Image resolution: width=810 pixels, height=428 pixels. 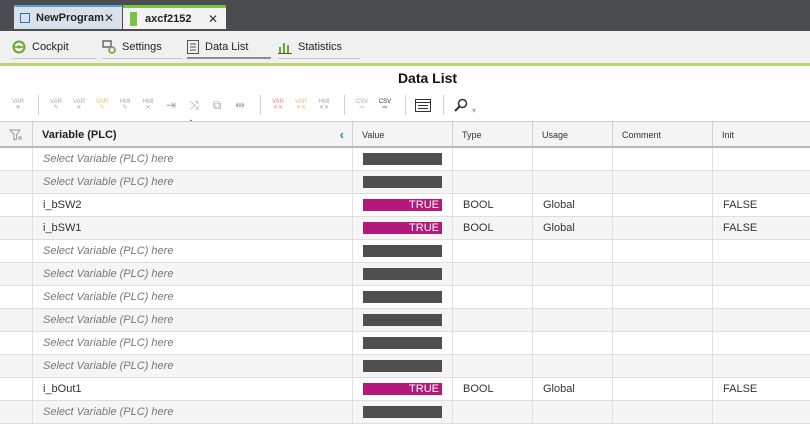 I want to click on link-icon: ⇹, so click(x=240, y=105).